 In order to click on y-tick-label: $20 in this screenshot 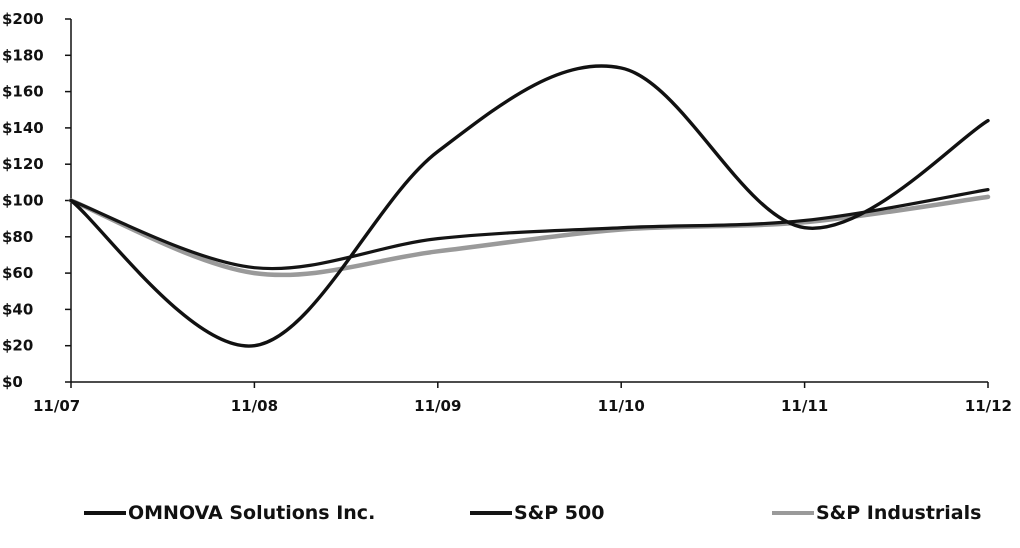, I will do `click(17, 346)`.